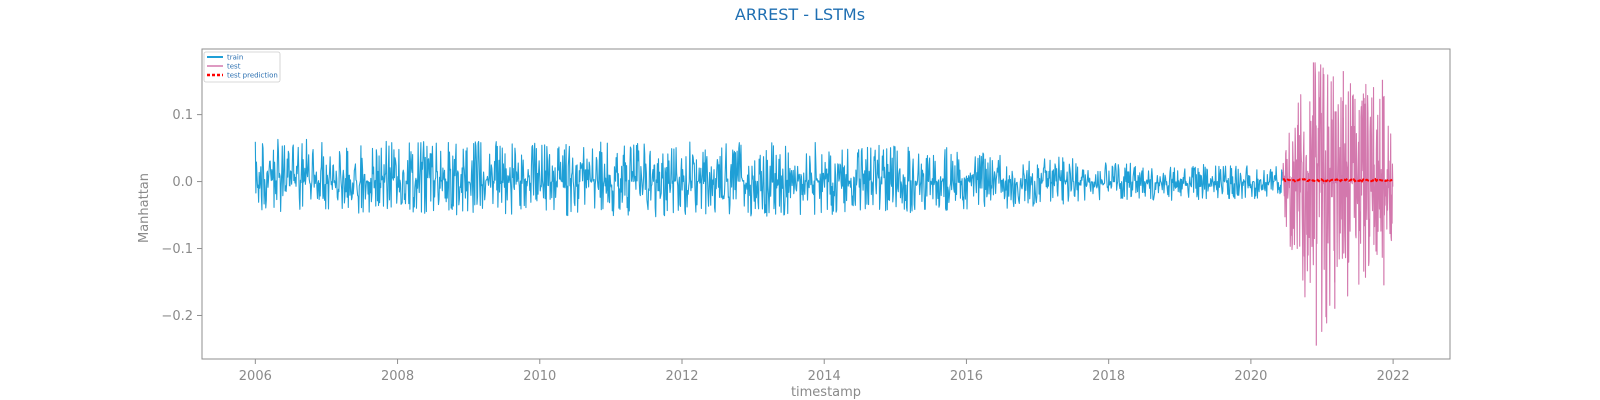 Image resolution: width=1600 pixels, height=400 pixels. What do you see at coordinates (800, 14) in the screenshot?
I see `chart-title: ARREST - LSTMs` at bounding box center [800, 14].